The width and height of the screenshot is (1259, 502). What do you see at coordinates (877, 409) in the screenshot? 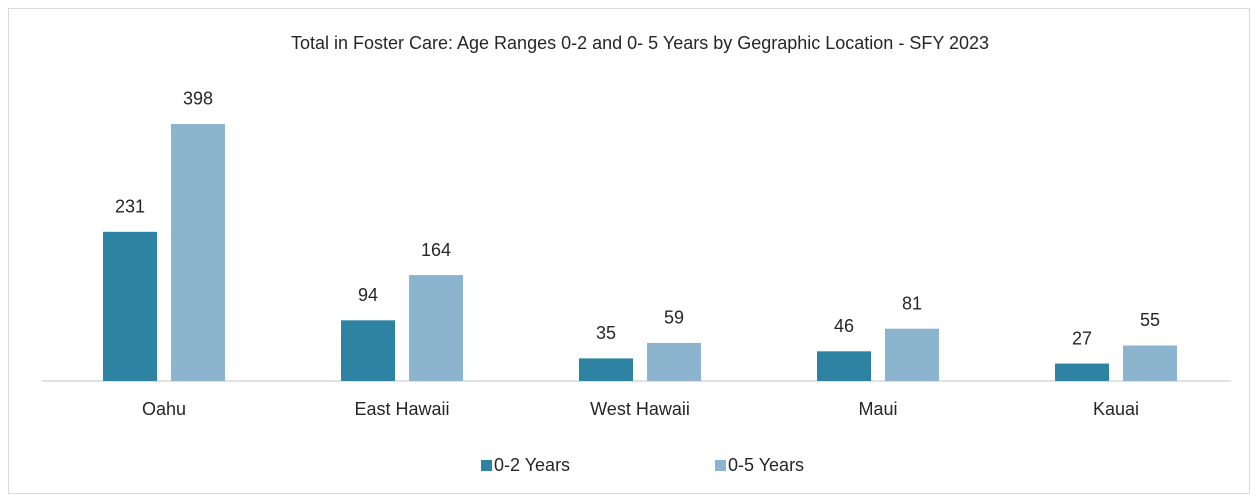
I see `x-tick-label: Maui` at bounding box center [877, 409].